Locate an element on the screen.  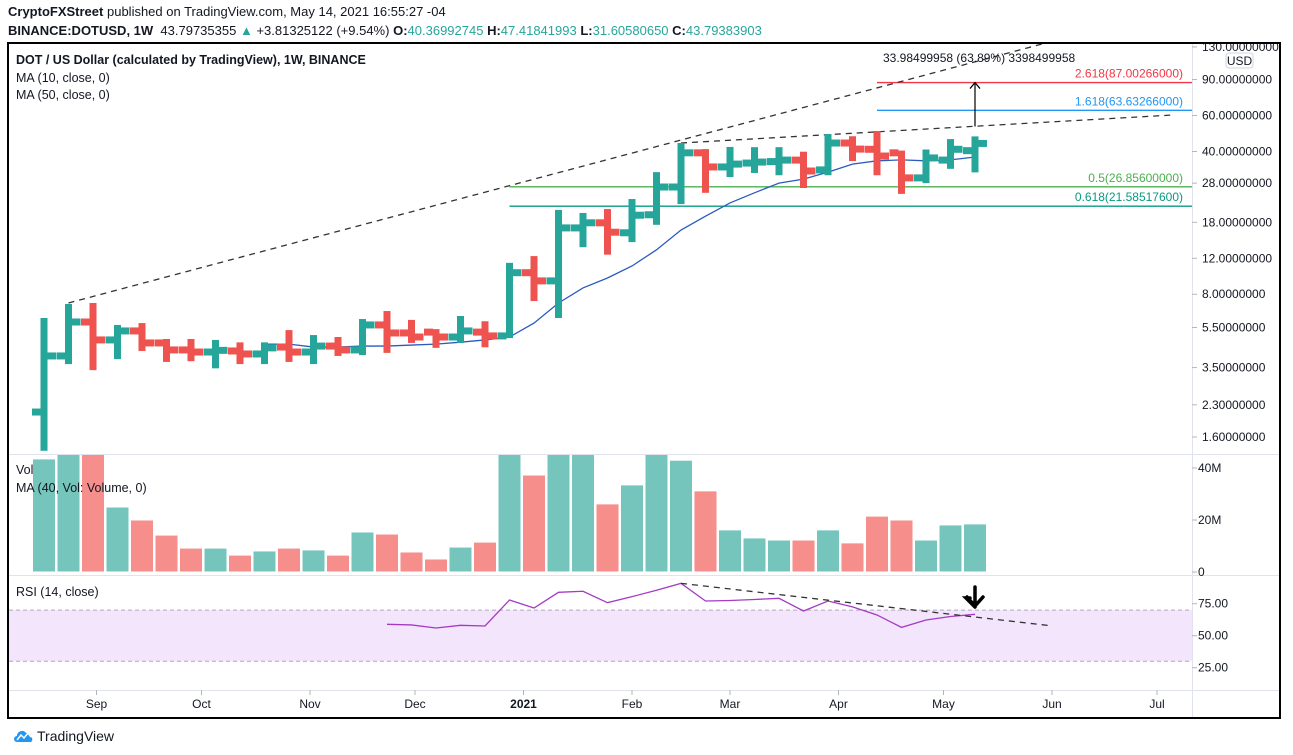
trendline is located at coordinates (926, 129).